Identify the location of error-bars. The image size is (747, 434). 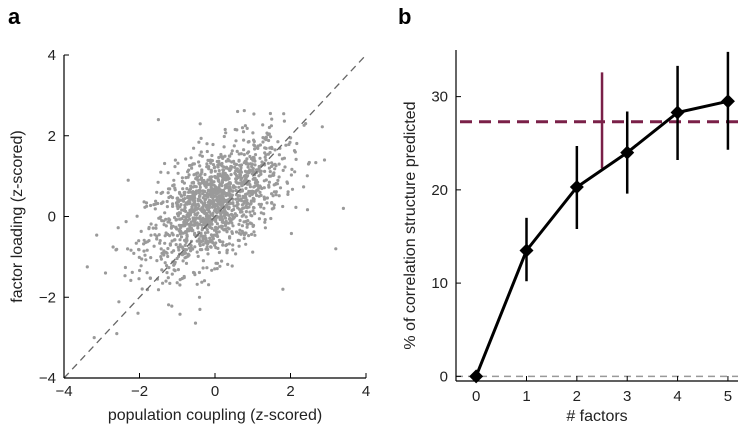
(627, 166).